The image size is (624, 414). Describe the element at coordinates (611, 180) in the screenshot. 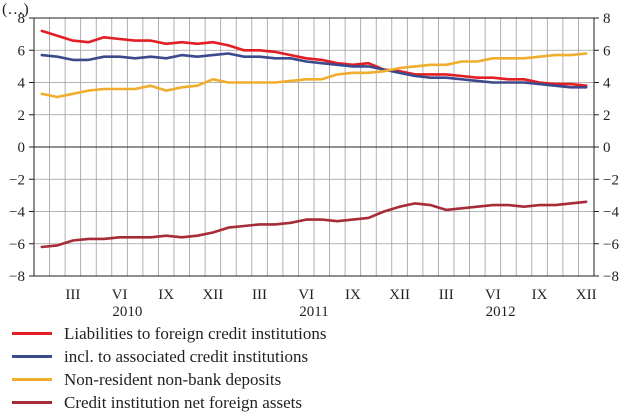

I see `y-tick-label-right: −2` at that location.